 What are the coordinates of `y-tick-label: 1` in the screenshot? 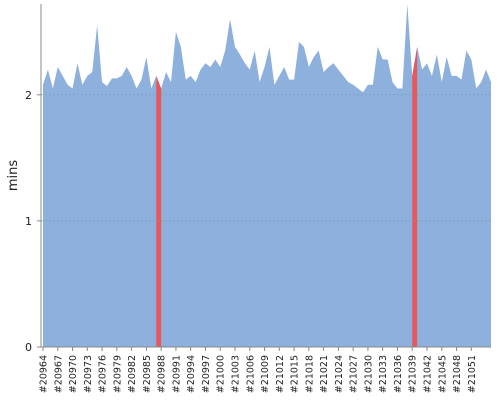 It's located at (28, 221).